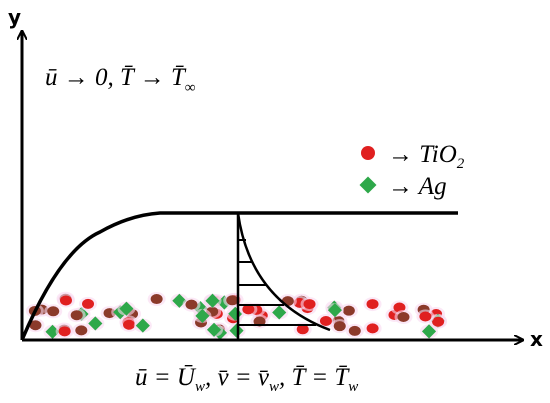 Image resolution: width=550 pixels, height=403 pixels. Describe the element at coordinates (536, 339) in the screenshot. I see `x-axis-label: x` at that location.